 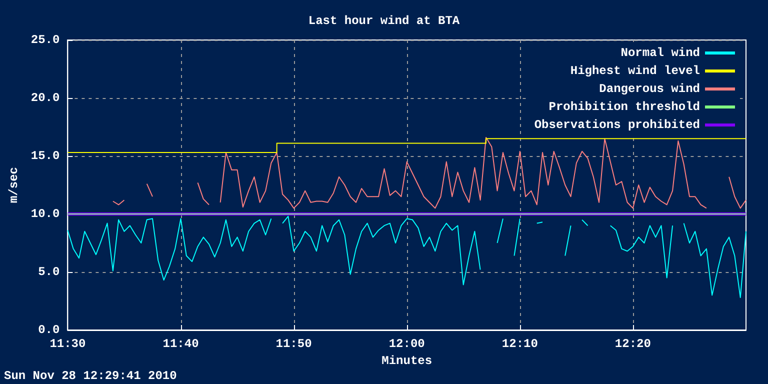 I want to click on chart-title: Last hour wind at BTA, so click(x=384, y=21).